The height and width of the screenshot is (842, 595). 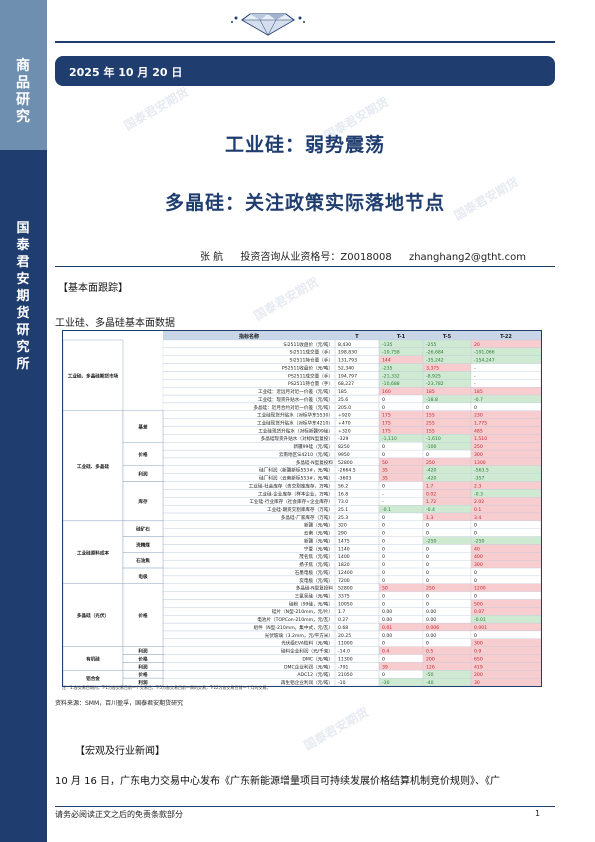 I want to click on footer-disclaimer: 请务必阅读正文之后的免责条款部分, so click(x=119, y=814).